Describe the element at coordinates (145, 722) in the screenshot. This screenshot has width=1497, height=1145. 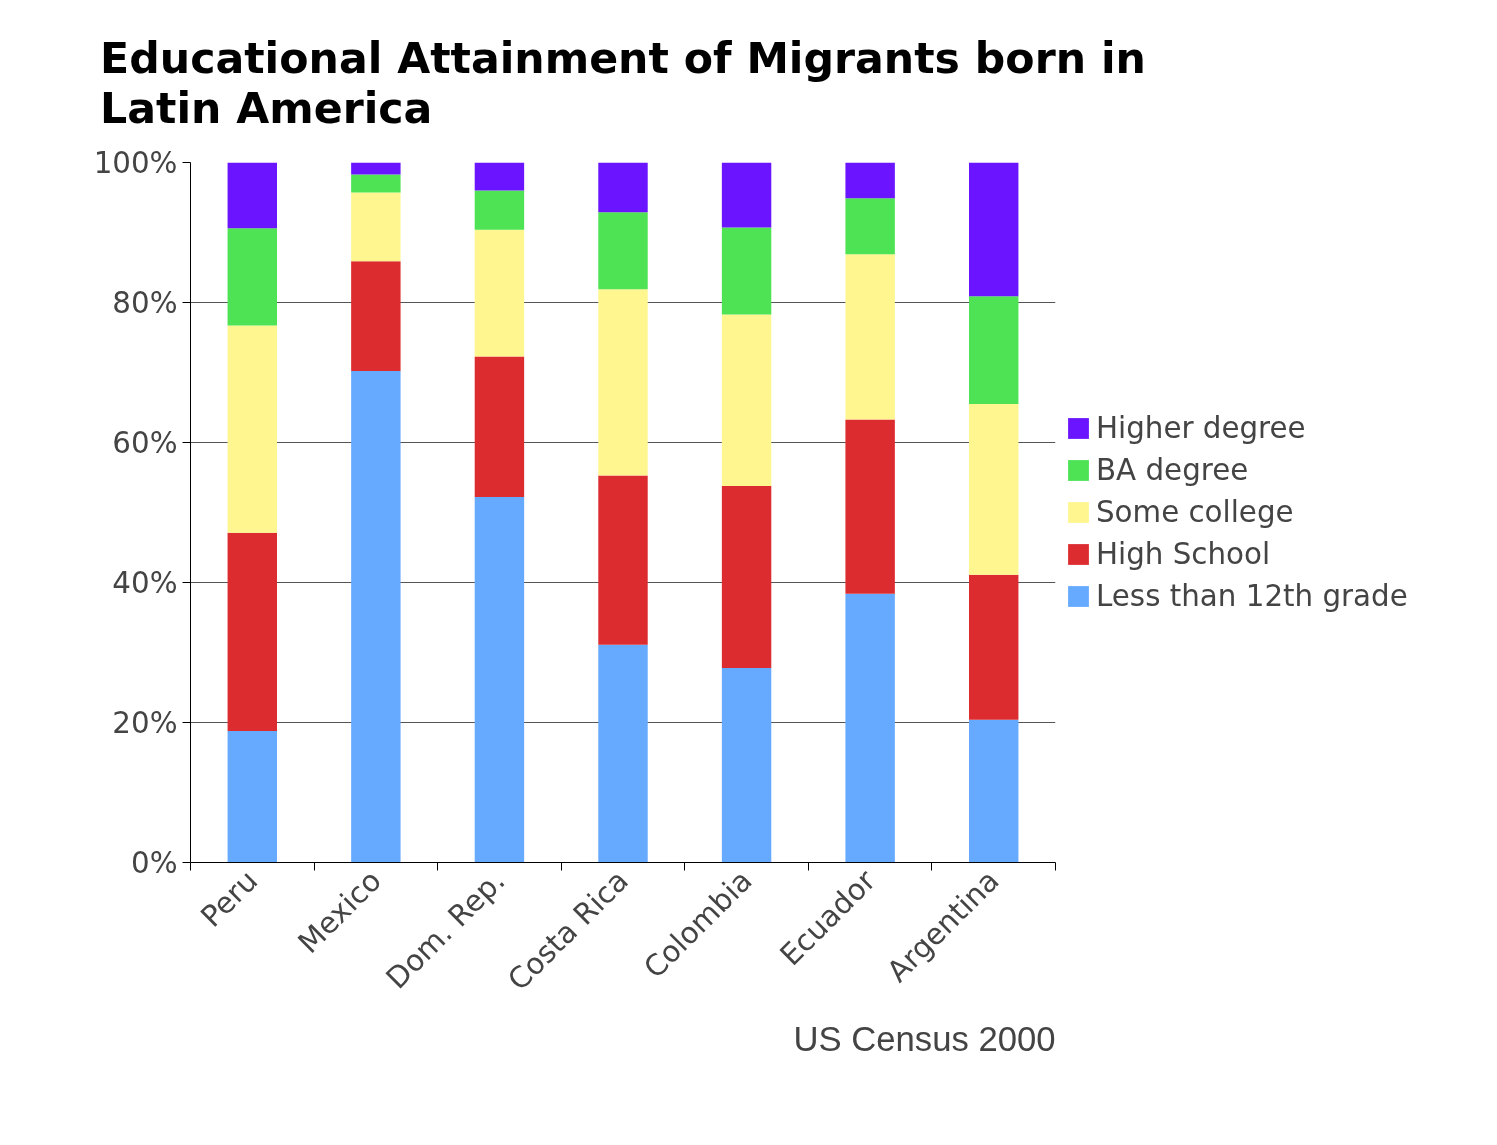
I see `y-tick-label: 20%` at that location.